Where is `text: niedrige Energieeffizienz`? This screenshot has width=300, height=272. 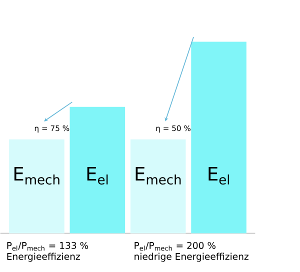 text: niedrige Energieeffizienz is located at coordinates (191, 257).